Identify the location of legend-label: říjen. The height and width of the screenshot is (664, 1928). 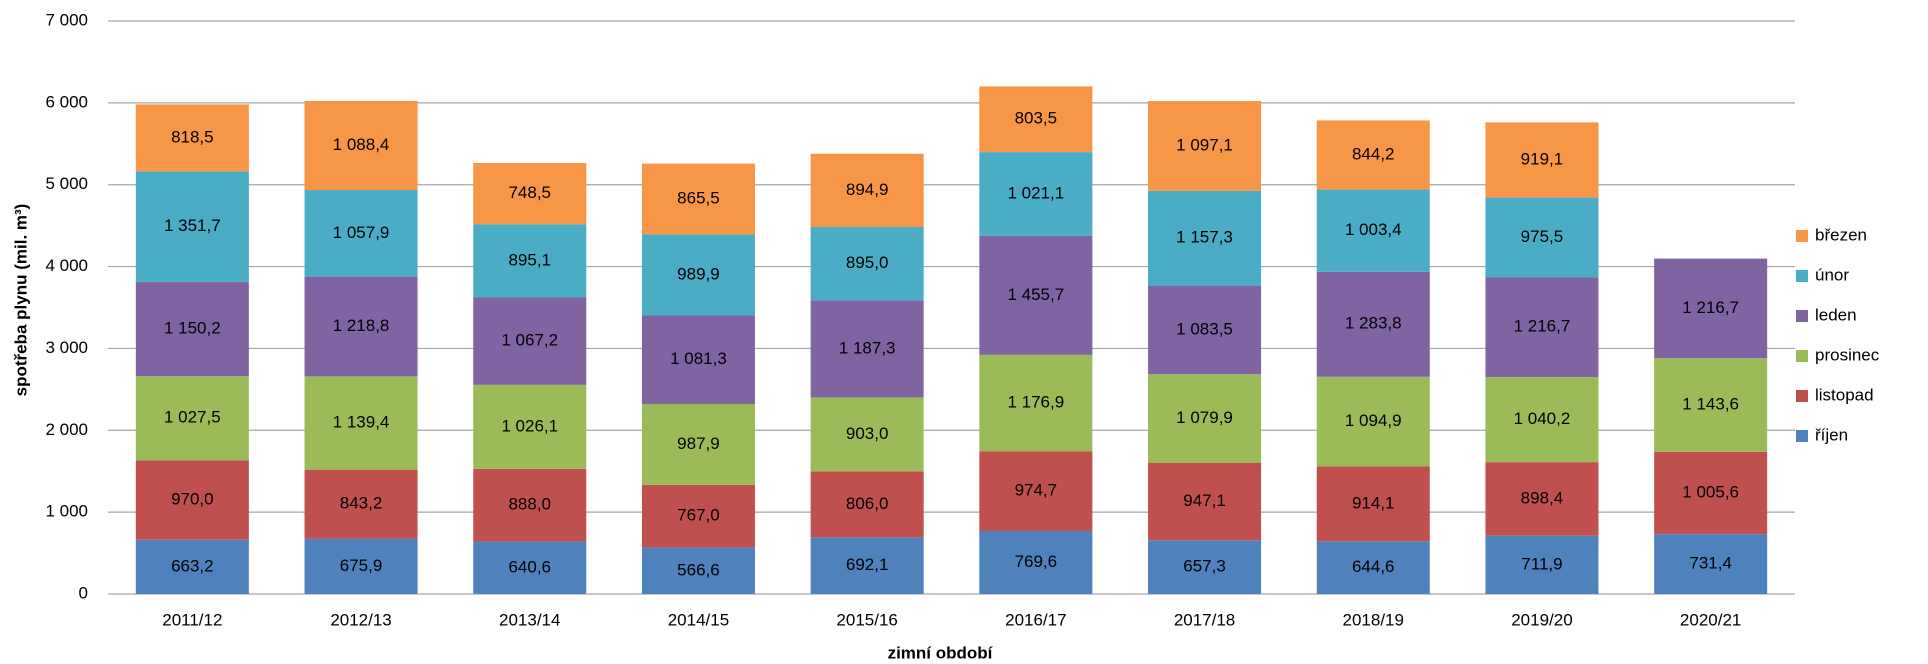
(1831, 434).